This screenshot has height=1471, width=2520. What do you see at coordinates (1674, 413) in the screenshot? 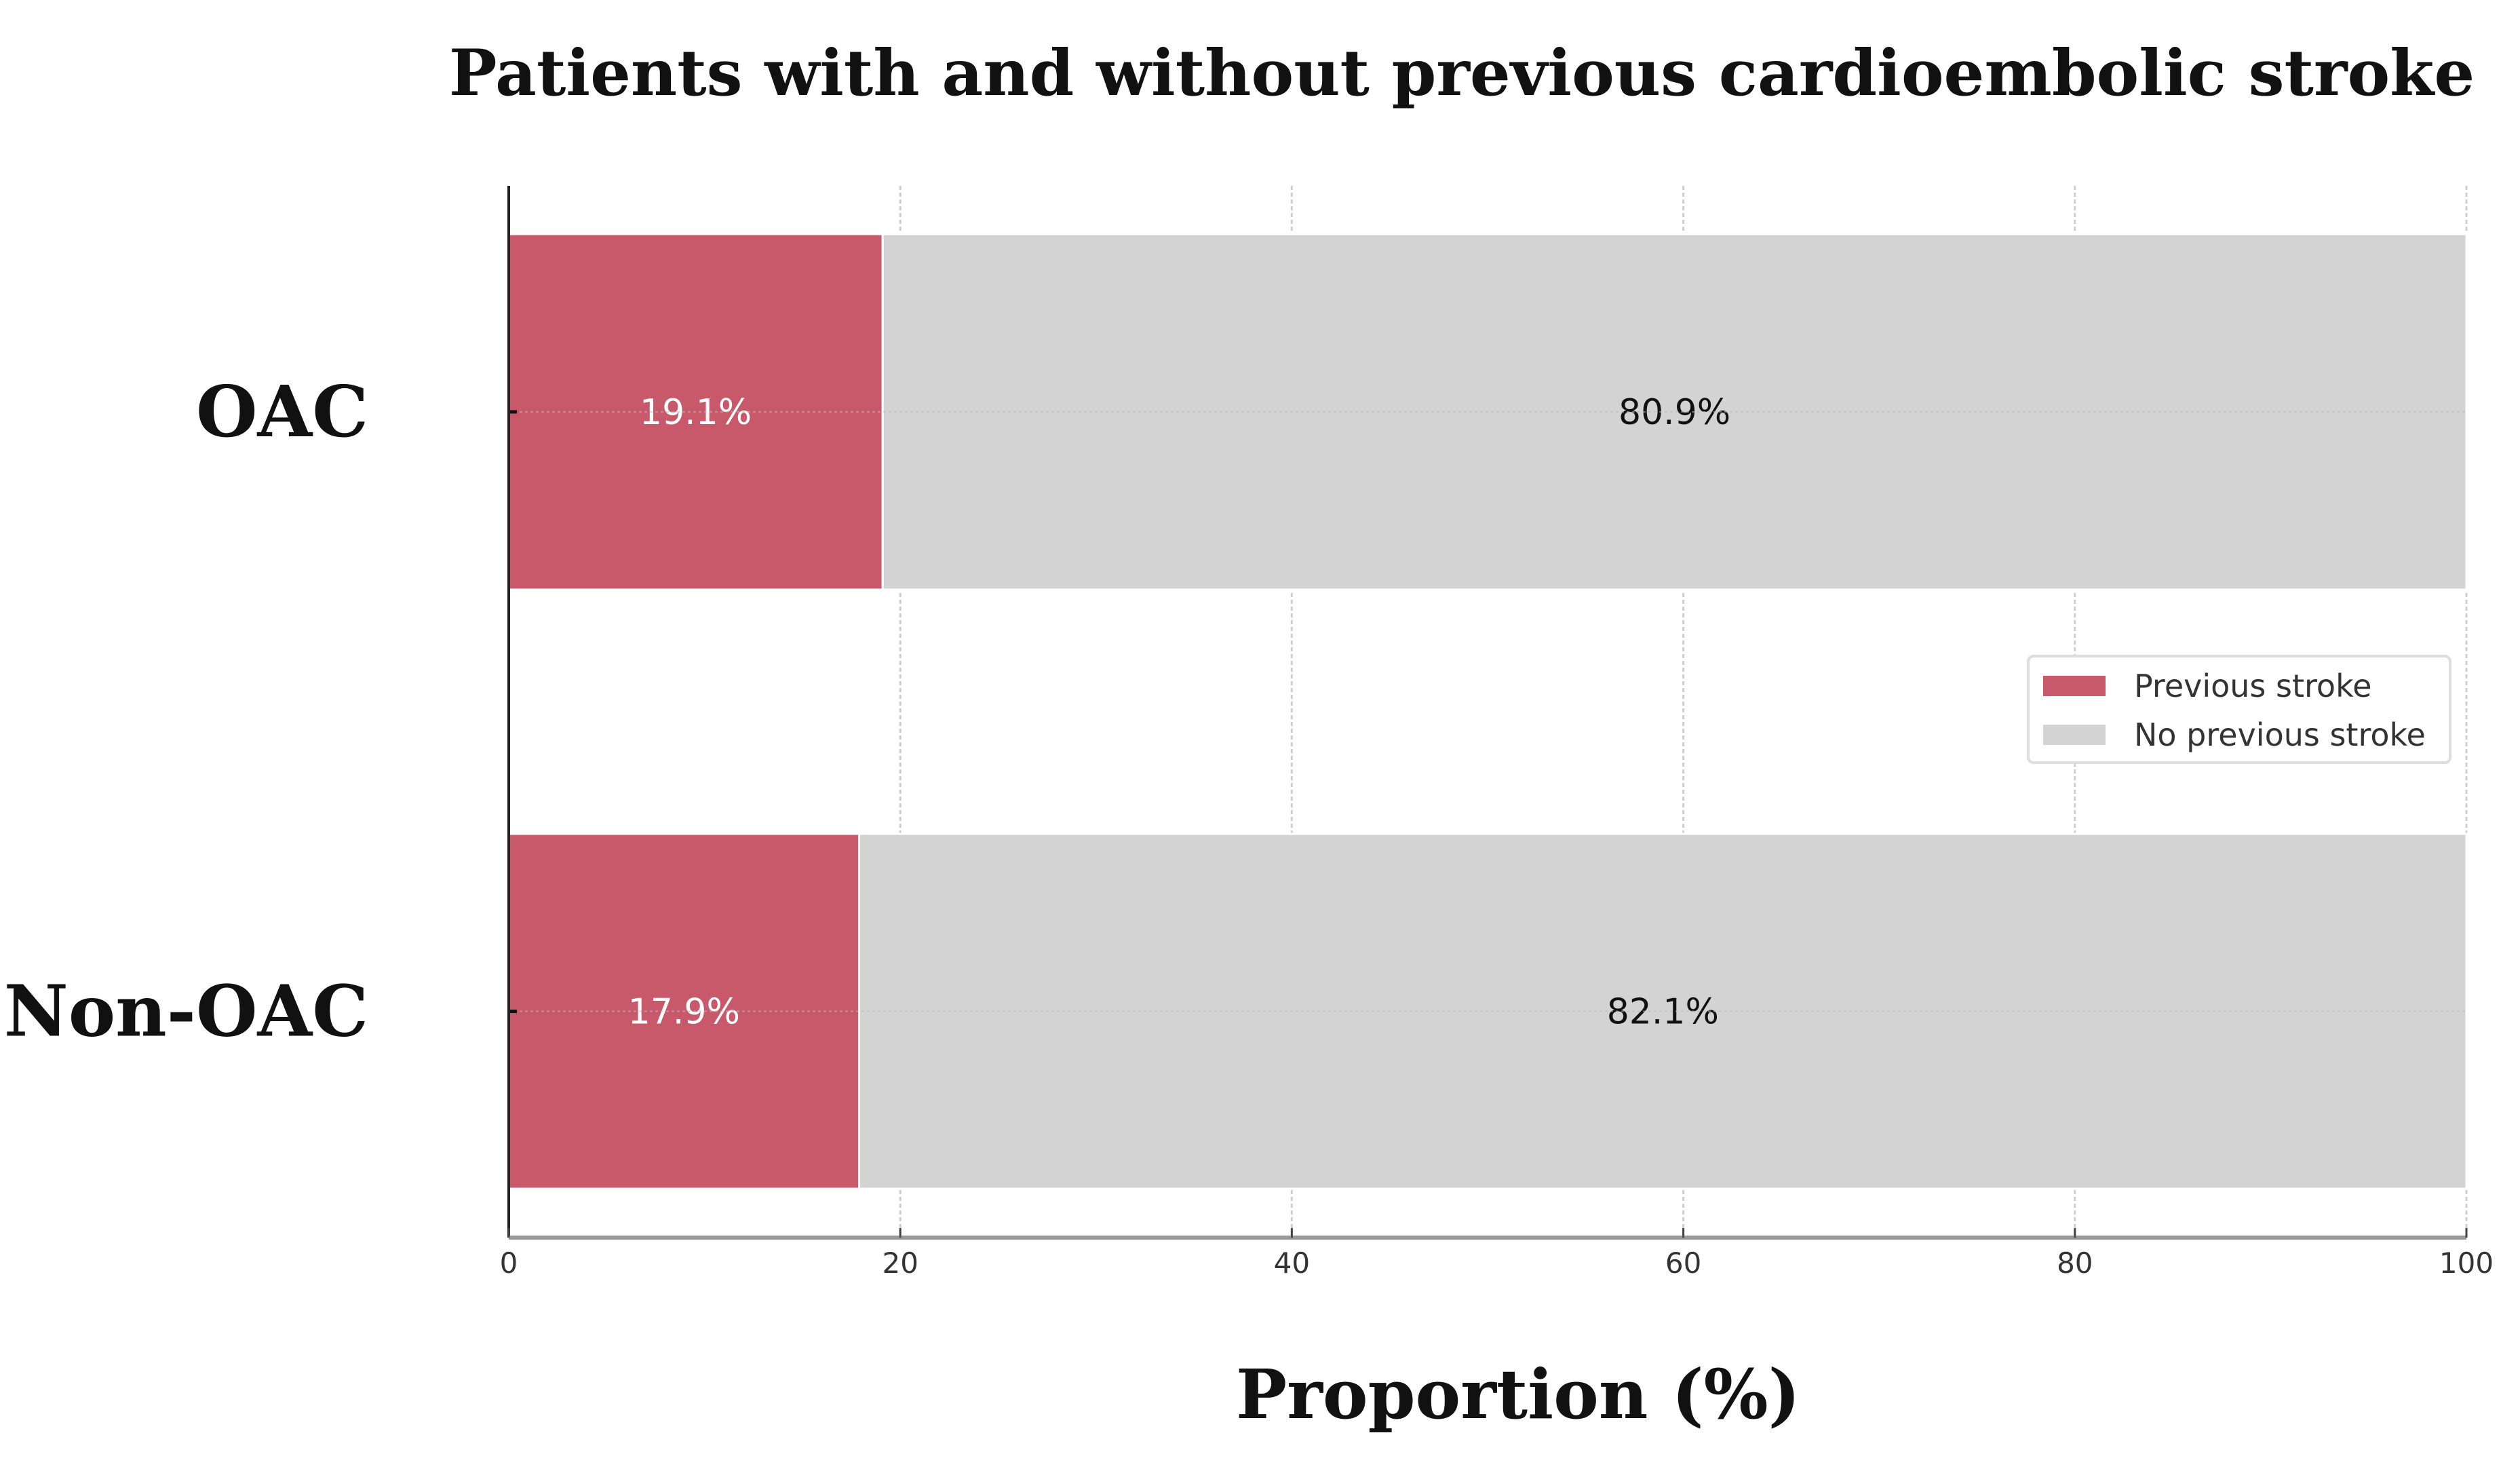
I see `data-label: 80.9%` at bounding box center [1674, 413].